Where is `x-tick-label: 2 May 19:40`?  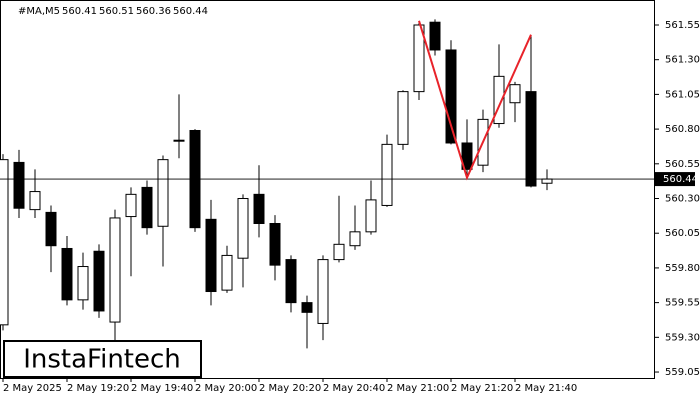
x-tick-label: 2 May 19:40 is located at coordinates (162, 388).